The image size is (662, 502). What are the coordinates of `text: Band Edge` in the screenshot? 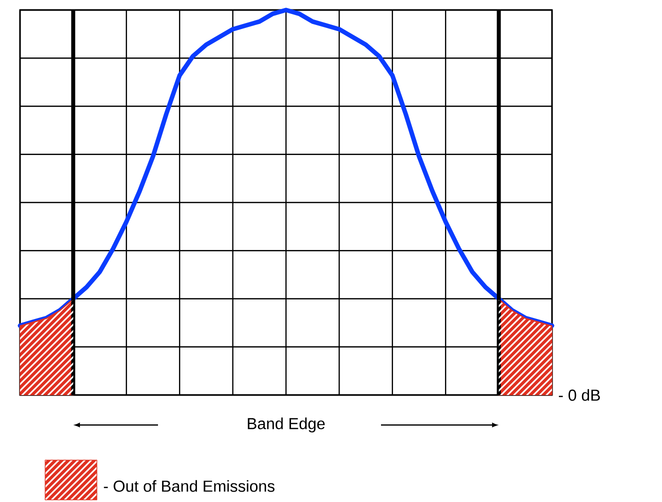 It's located at (286, 425).